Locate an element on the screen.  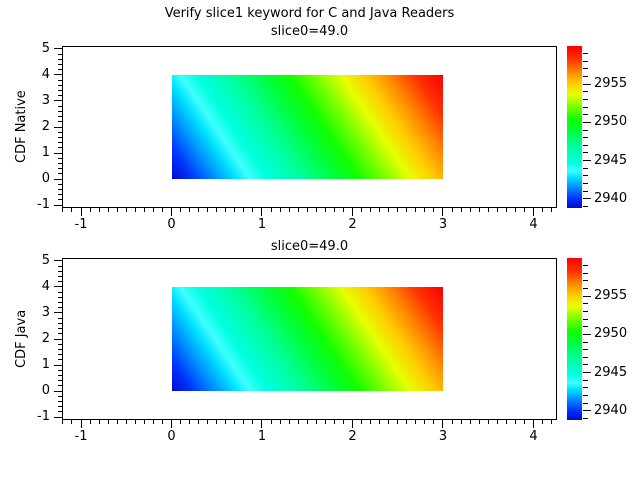
y-tick-label: -1 is located at coordinates (43, 416).